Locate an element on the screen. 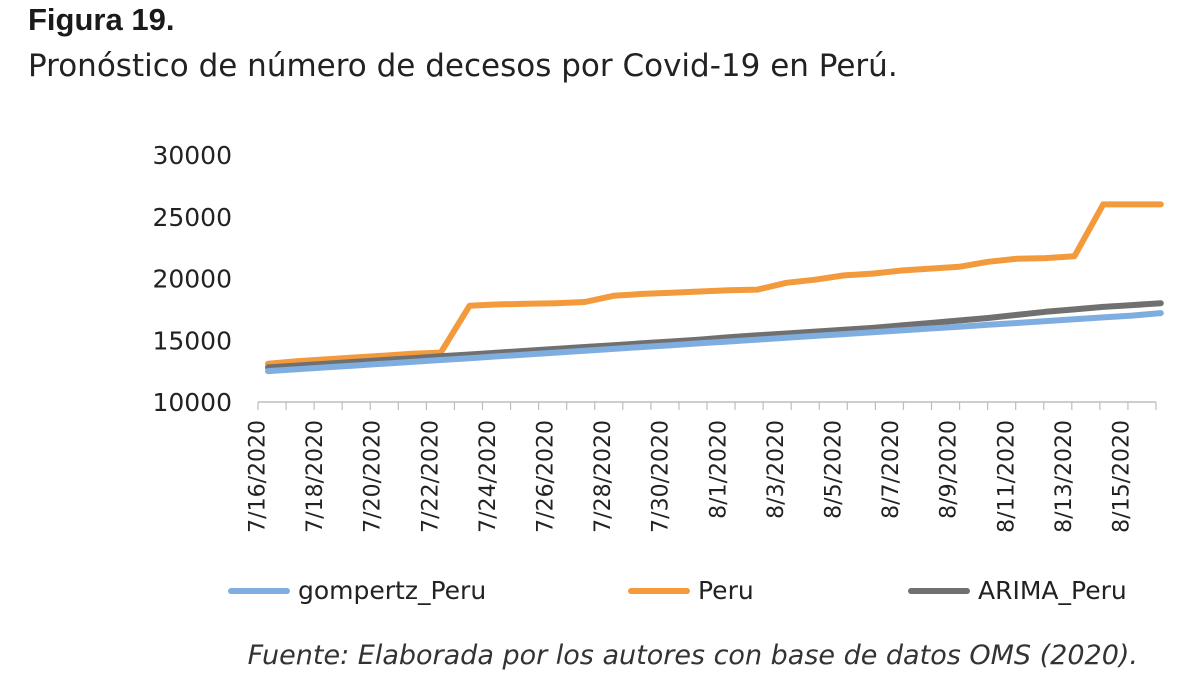  x-tick-label: 8/5/2020 is located at coordinates (834, 469).